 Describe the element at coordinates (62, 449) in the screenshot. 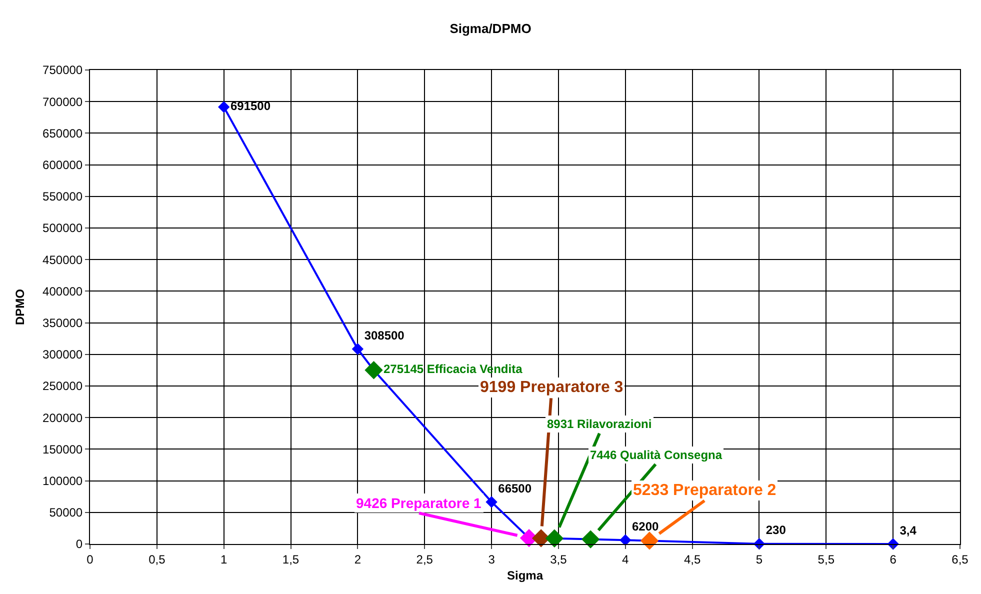

I see `y-tick-label: 150000` at that location.